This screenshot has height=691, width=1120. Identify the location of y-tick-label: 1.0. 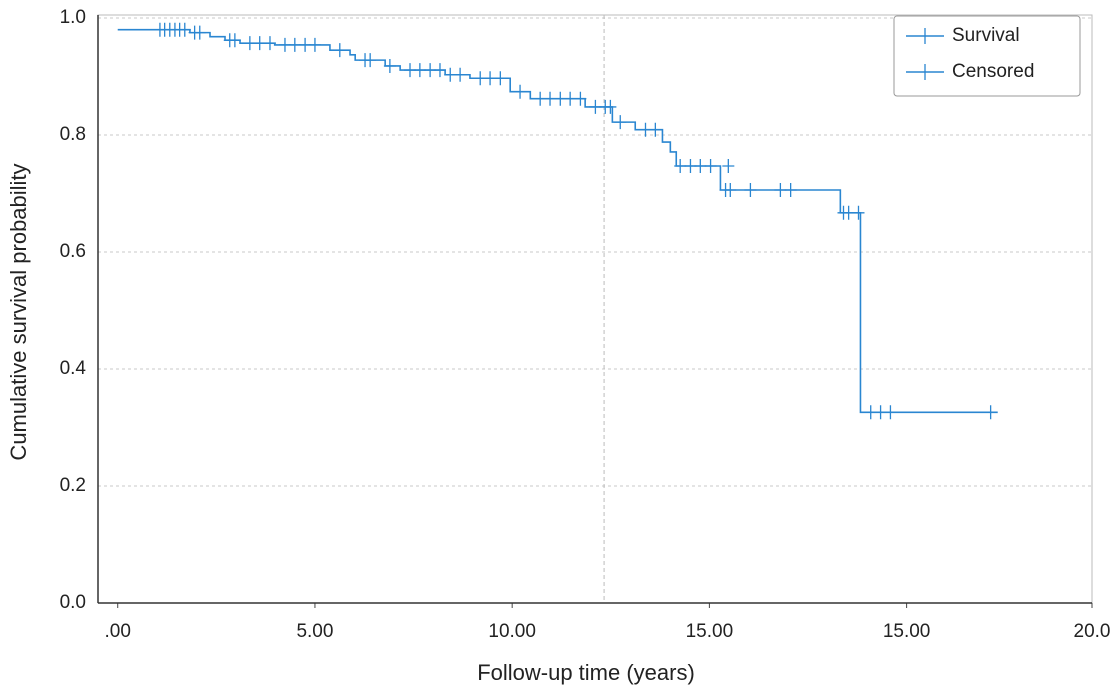
(73, 17).